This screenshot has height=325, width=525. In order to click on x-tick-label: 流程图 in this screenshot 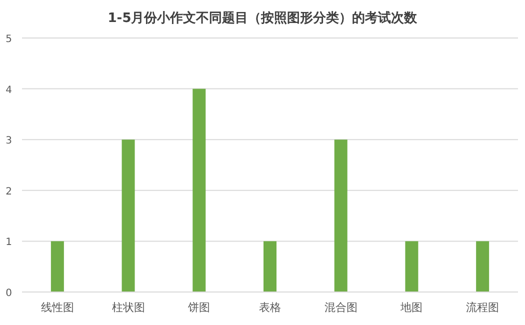, I will do `click(483, 307)`.